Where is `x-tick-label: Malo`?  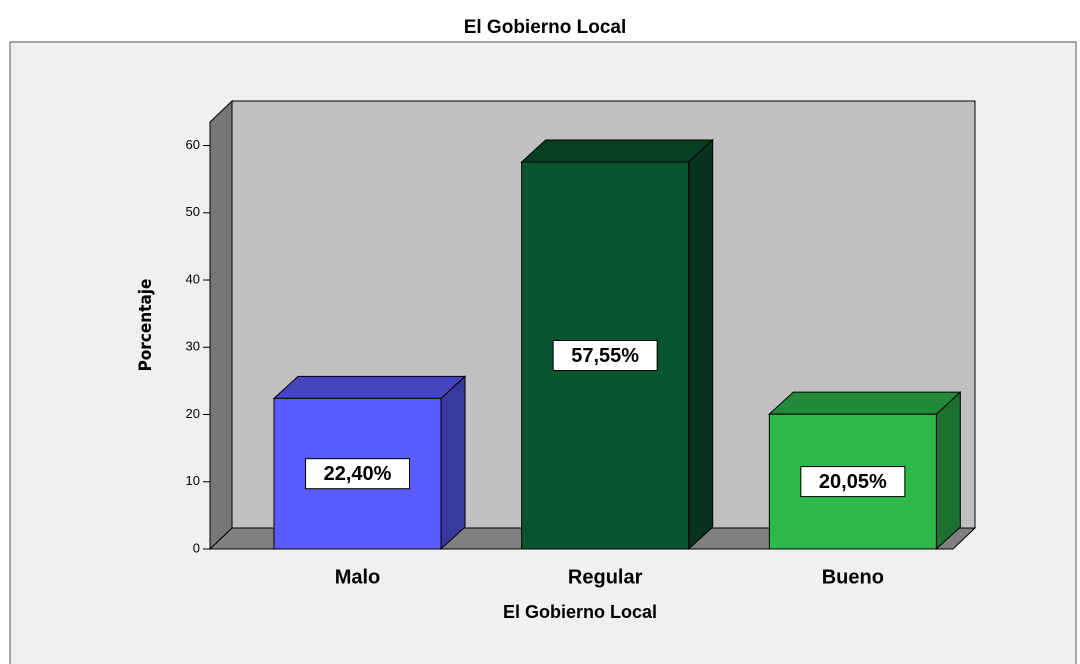 x-tick-label: Malo is located at coordinates (358, 577).